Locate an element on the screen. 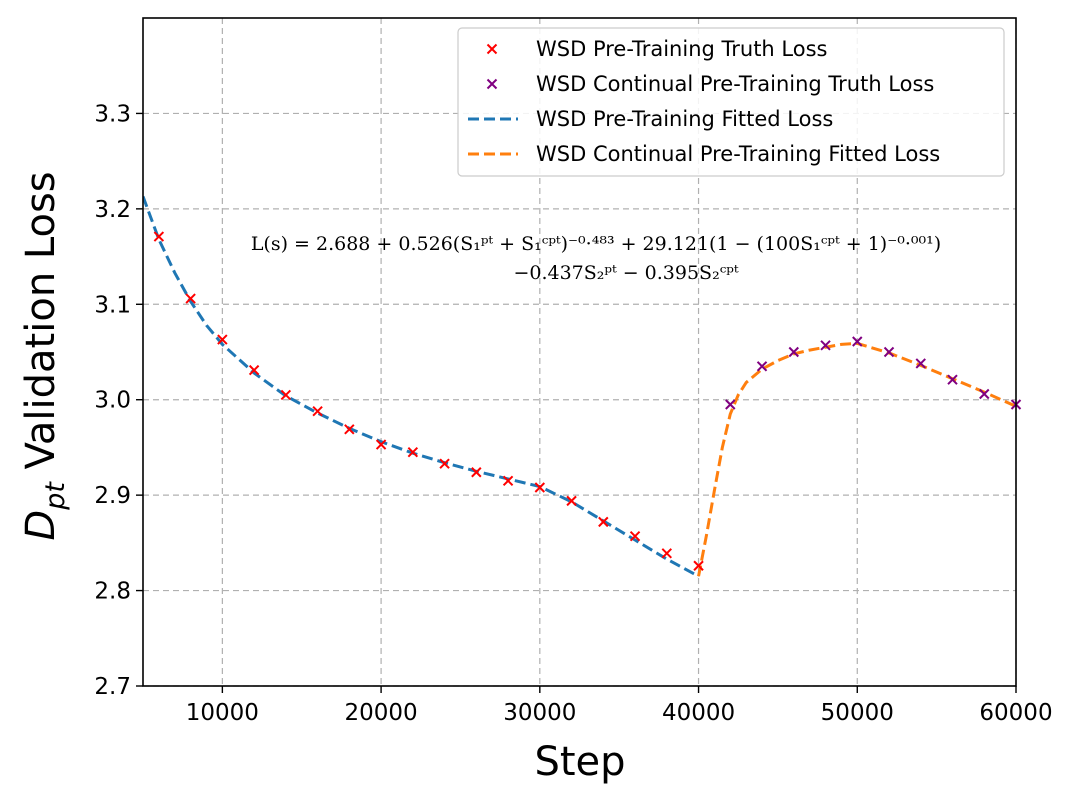  x-tick-label: 30000 is located at coordinates (539, 713).